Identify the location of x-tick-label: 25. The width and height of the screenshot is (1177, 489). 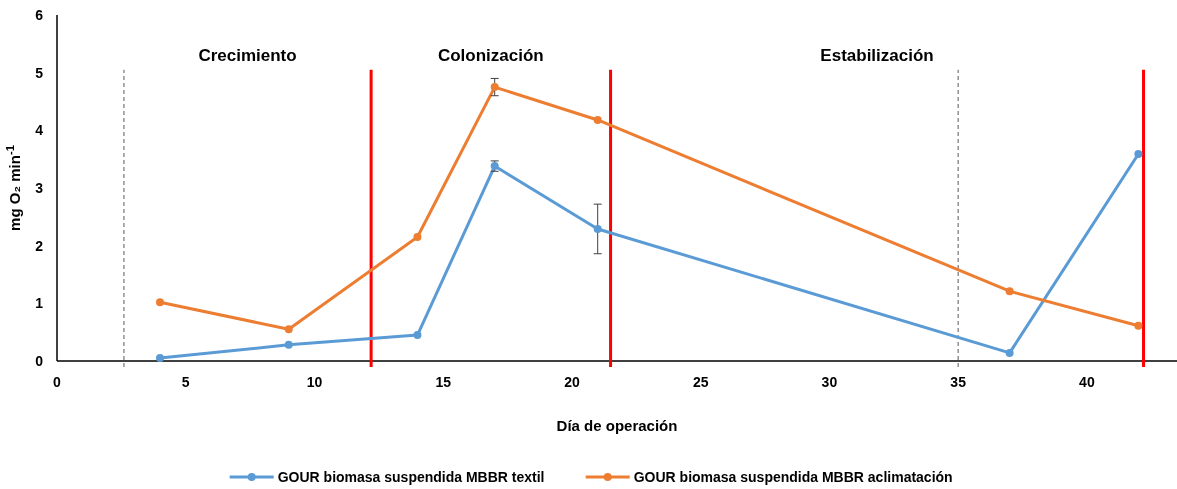
(700, 382).